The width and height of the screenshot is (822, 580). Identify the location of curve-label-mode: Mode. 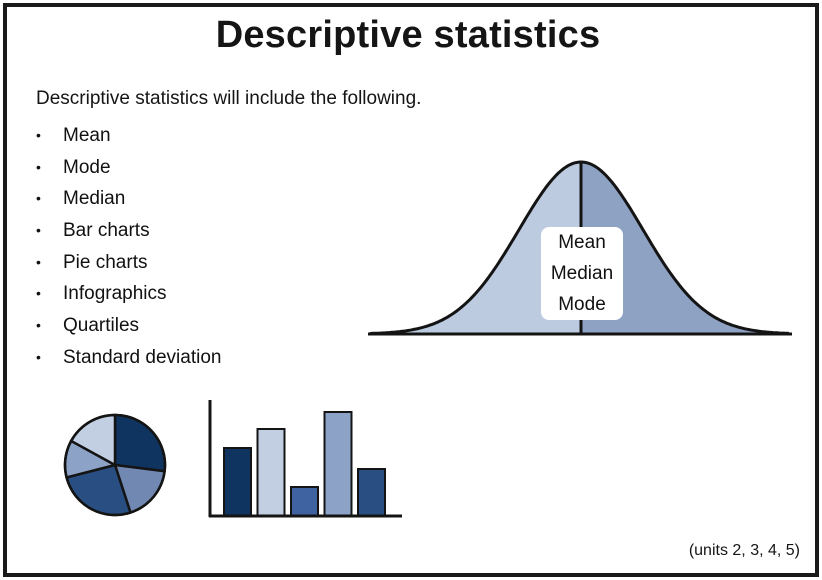
(582, 304).